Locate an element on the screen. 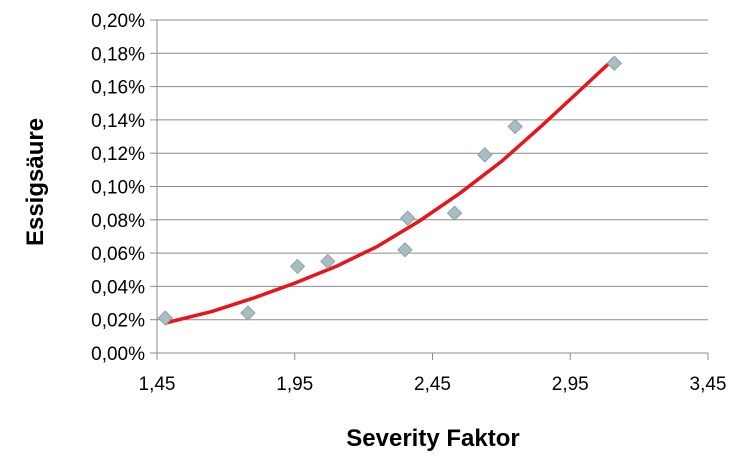  y-tick-label: 0,14% is located at coordinates (118, 121).